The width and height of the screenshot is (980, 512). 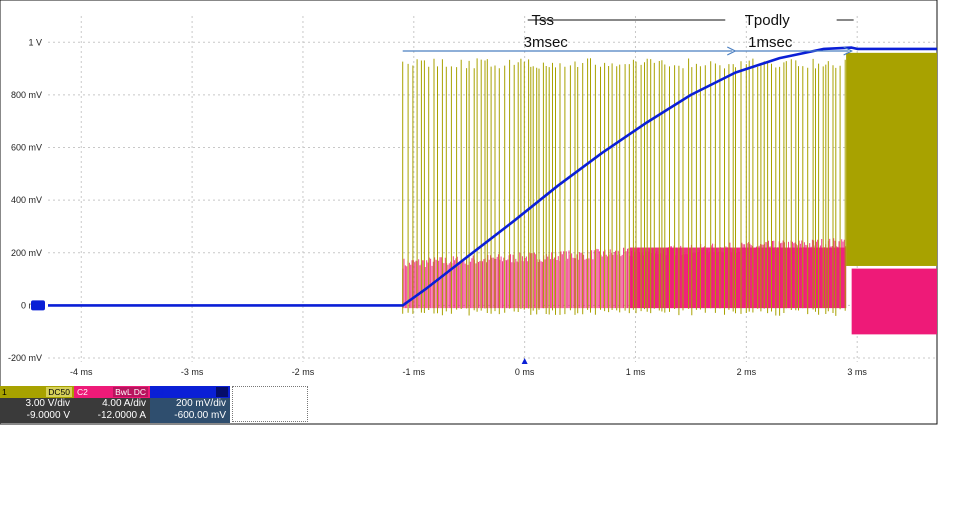 What do you see at coordinates (82, 392) in the screenshot?
I see `ch2-number: C2` at bounding box center [82, 392].